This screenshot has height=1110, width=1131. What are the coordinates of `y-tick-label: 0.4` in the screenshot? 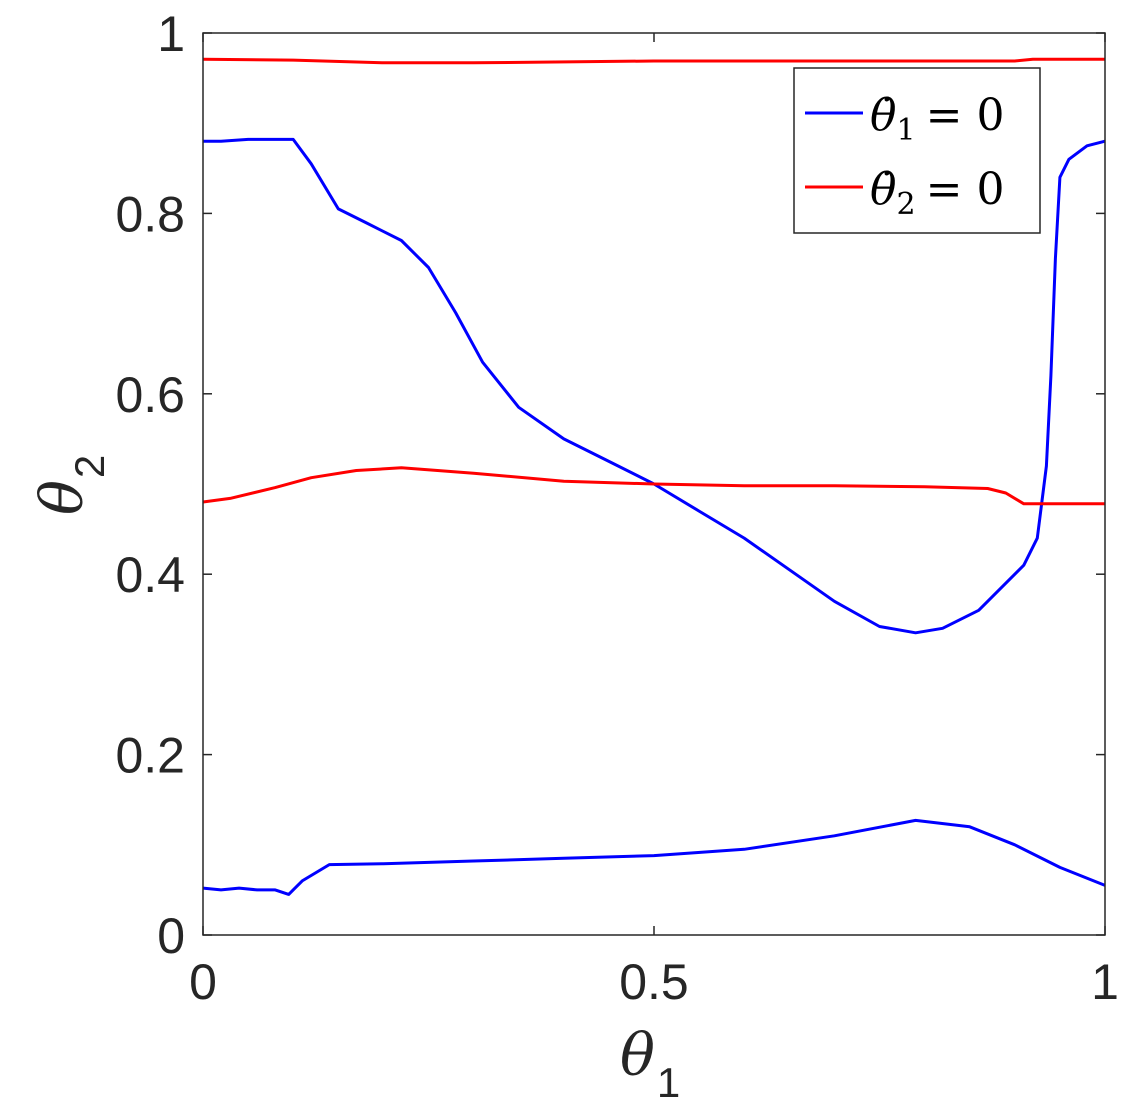 It's located at (150, 575).